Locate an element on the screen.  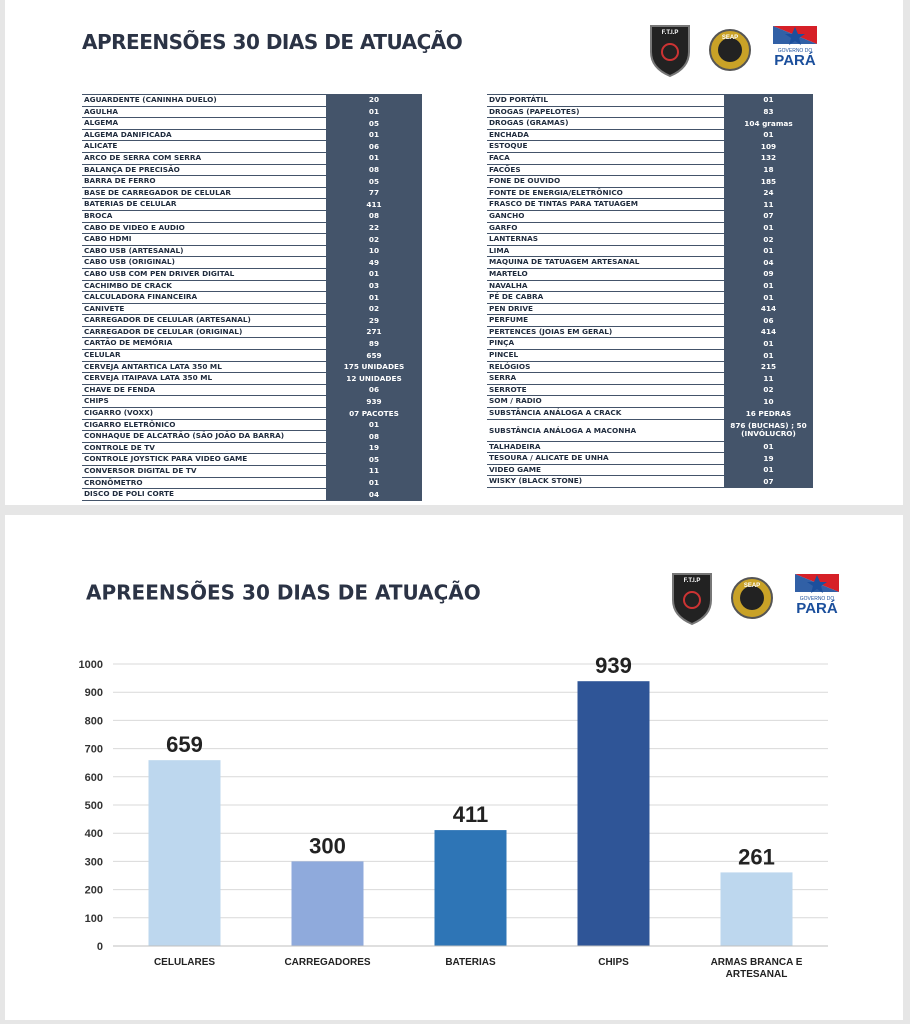
item-name: BALANÇA DE PRECISÃO is located at coordinates (132, 169).